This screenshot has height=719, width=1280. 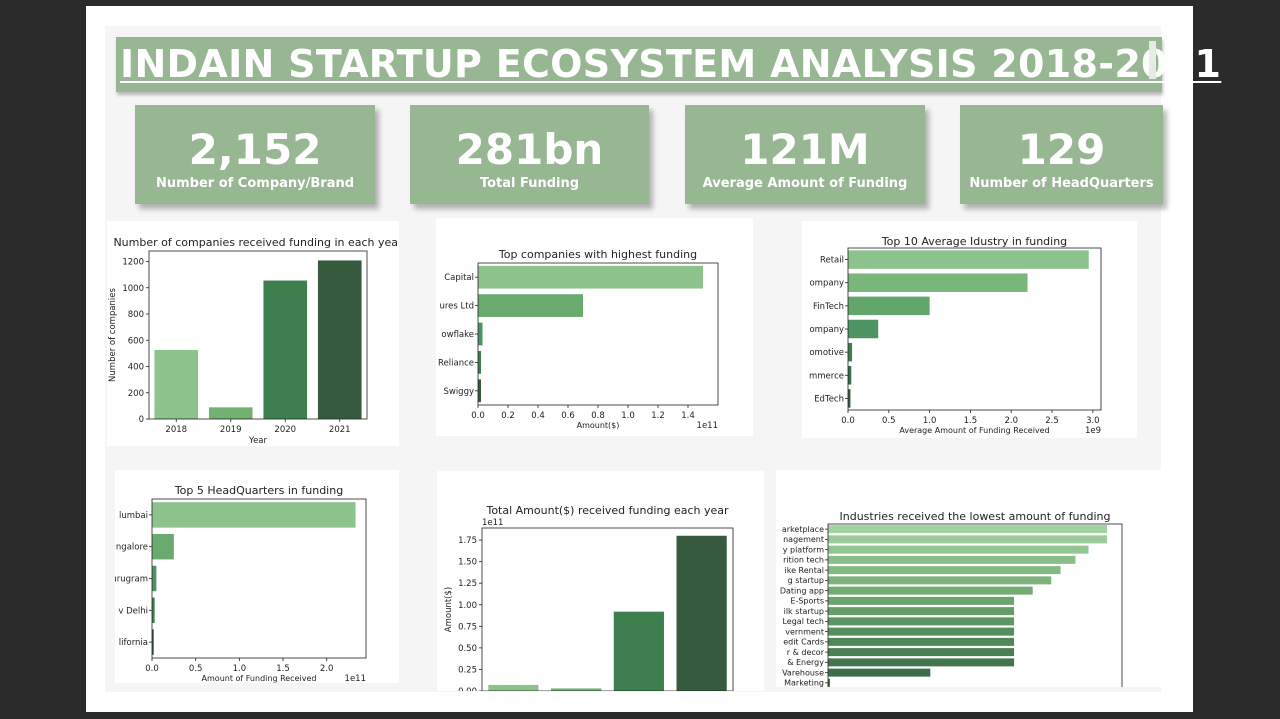 What do you see at coordinates (826, 284) in the screenshot?
I see `y-tick-label: ompany` at bounding box center [826, 284].